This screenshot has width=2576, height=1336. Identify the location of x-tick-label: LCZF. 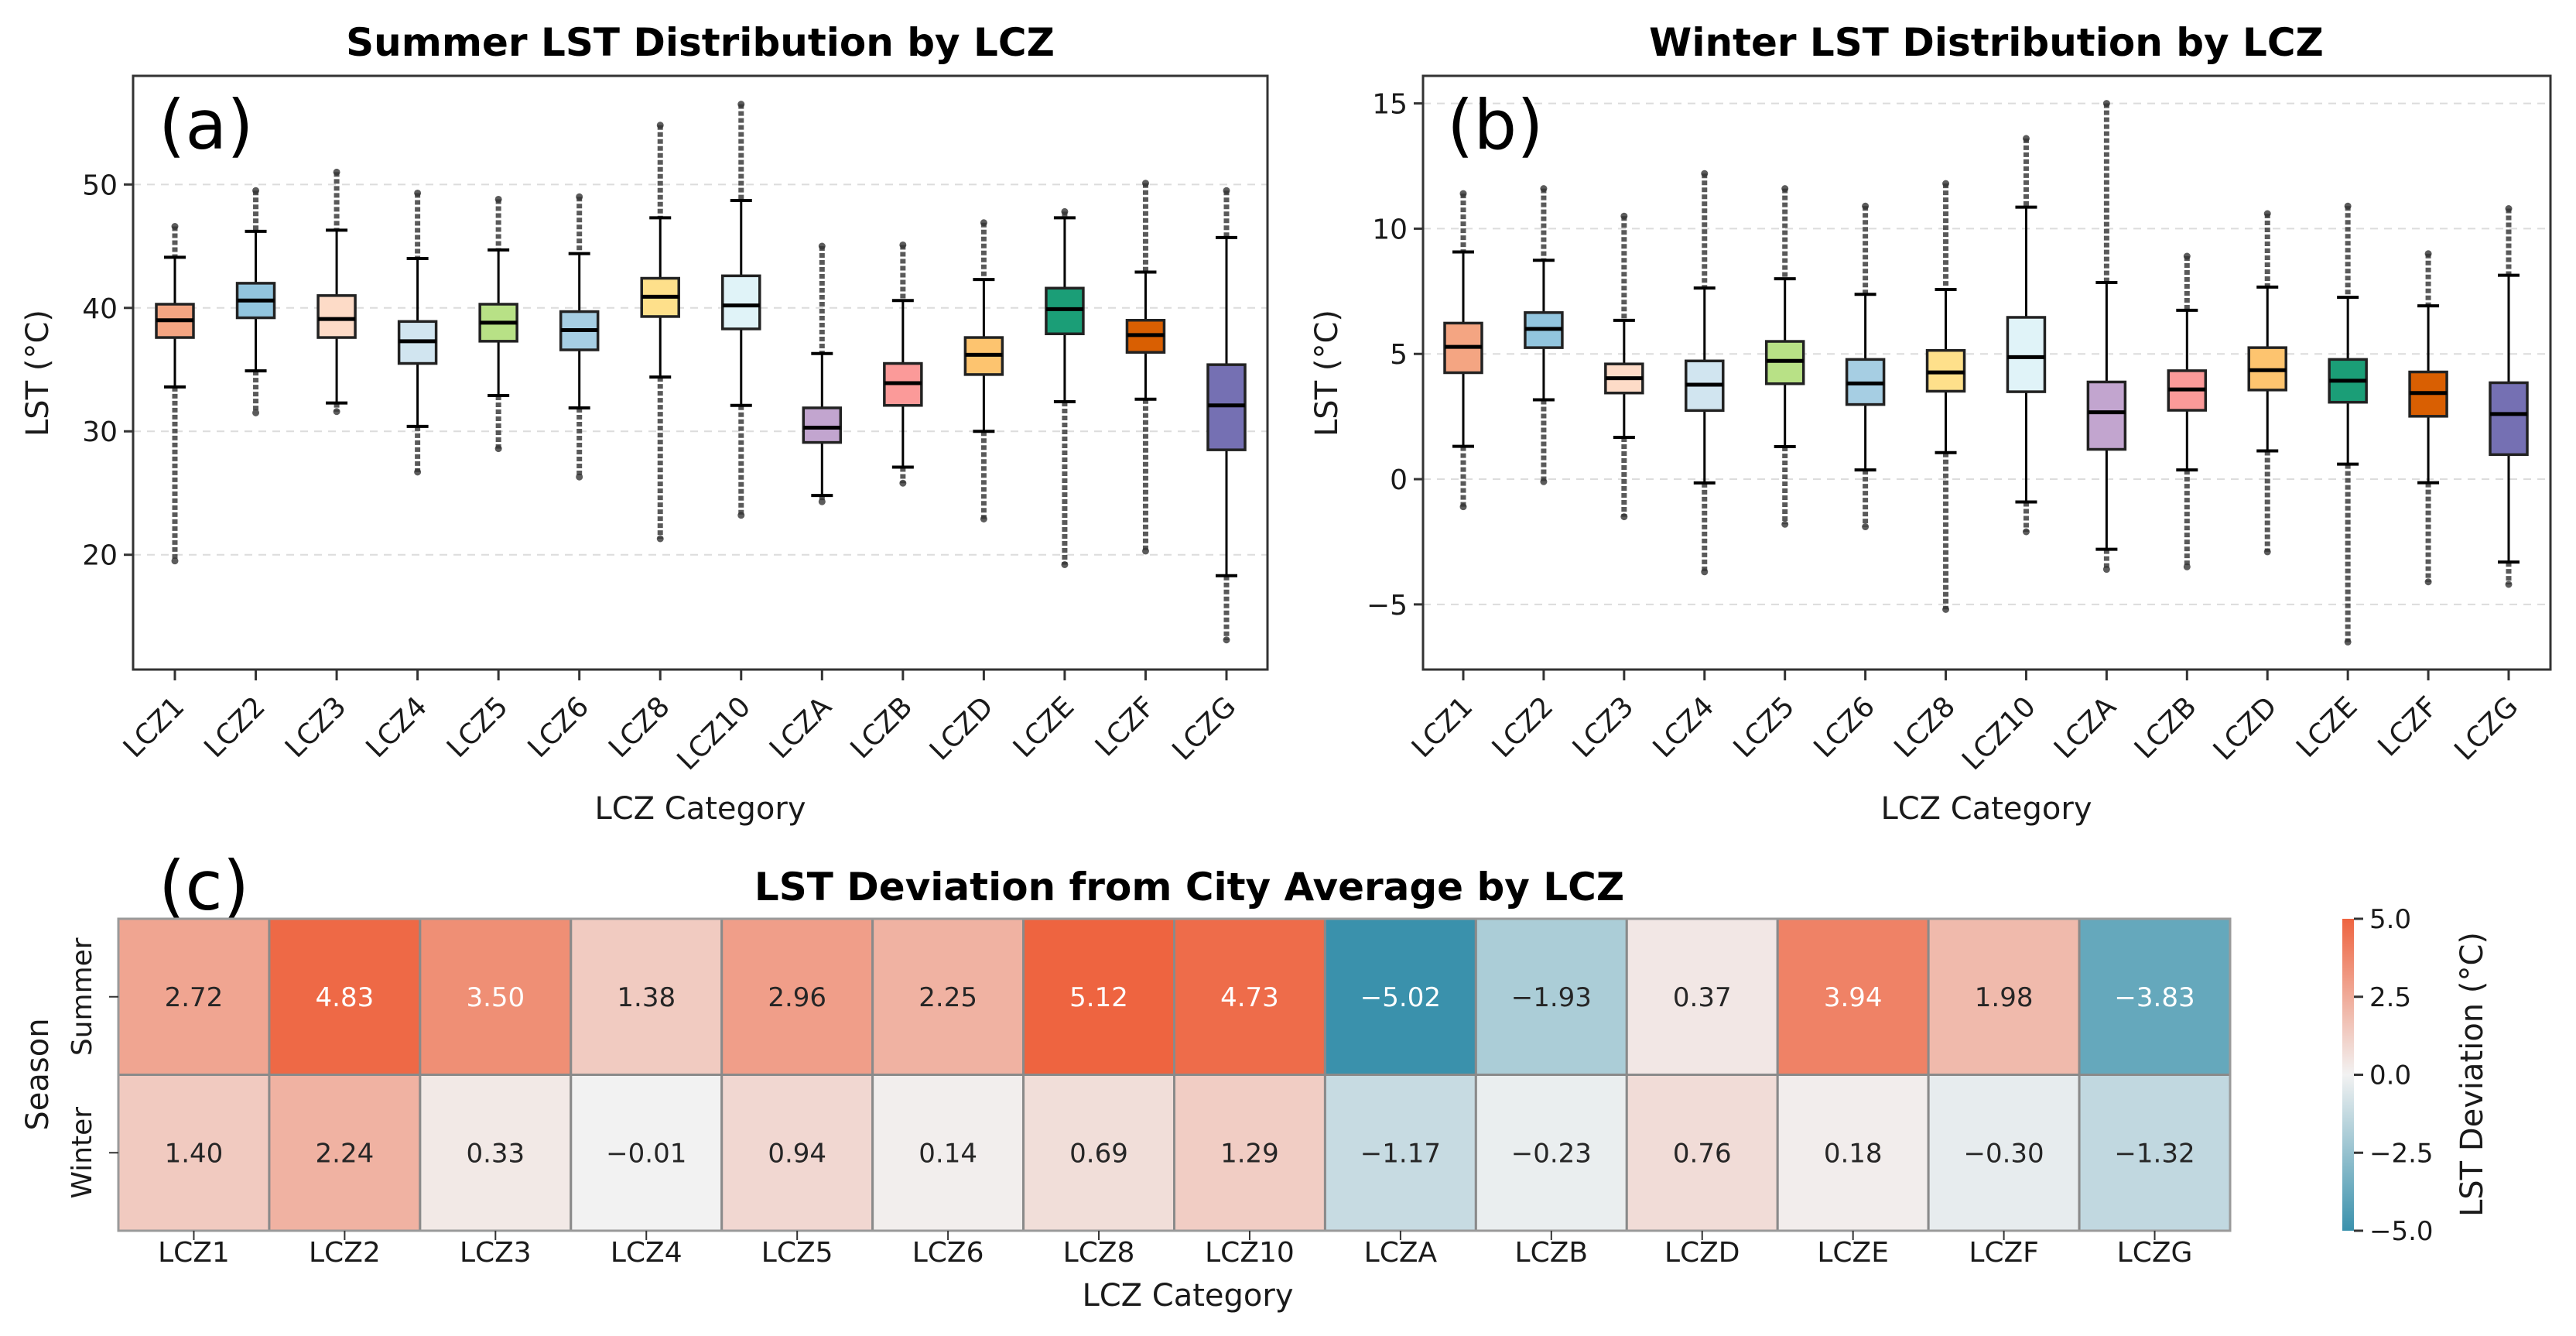
(2004, 1253).